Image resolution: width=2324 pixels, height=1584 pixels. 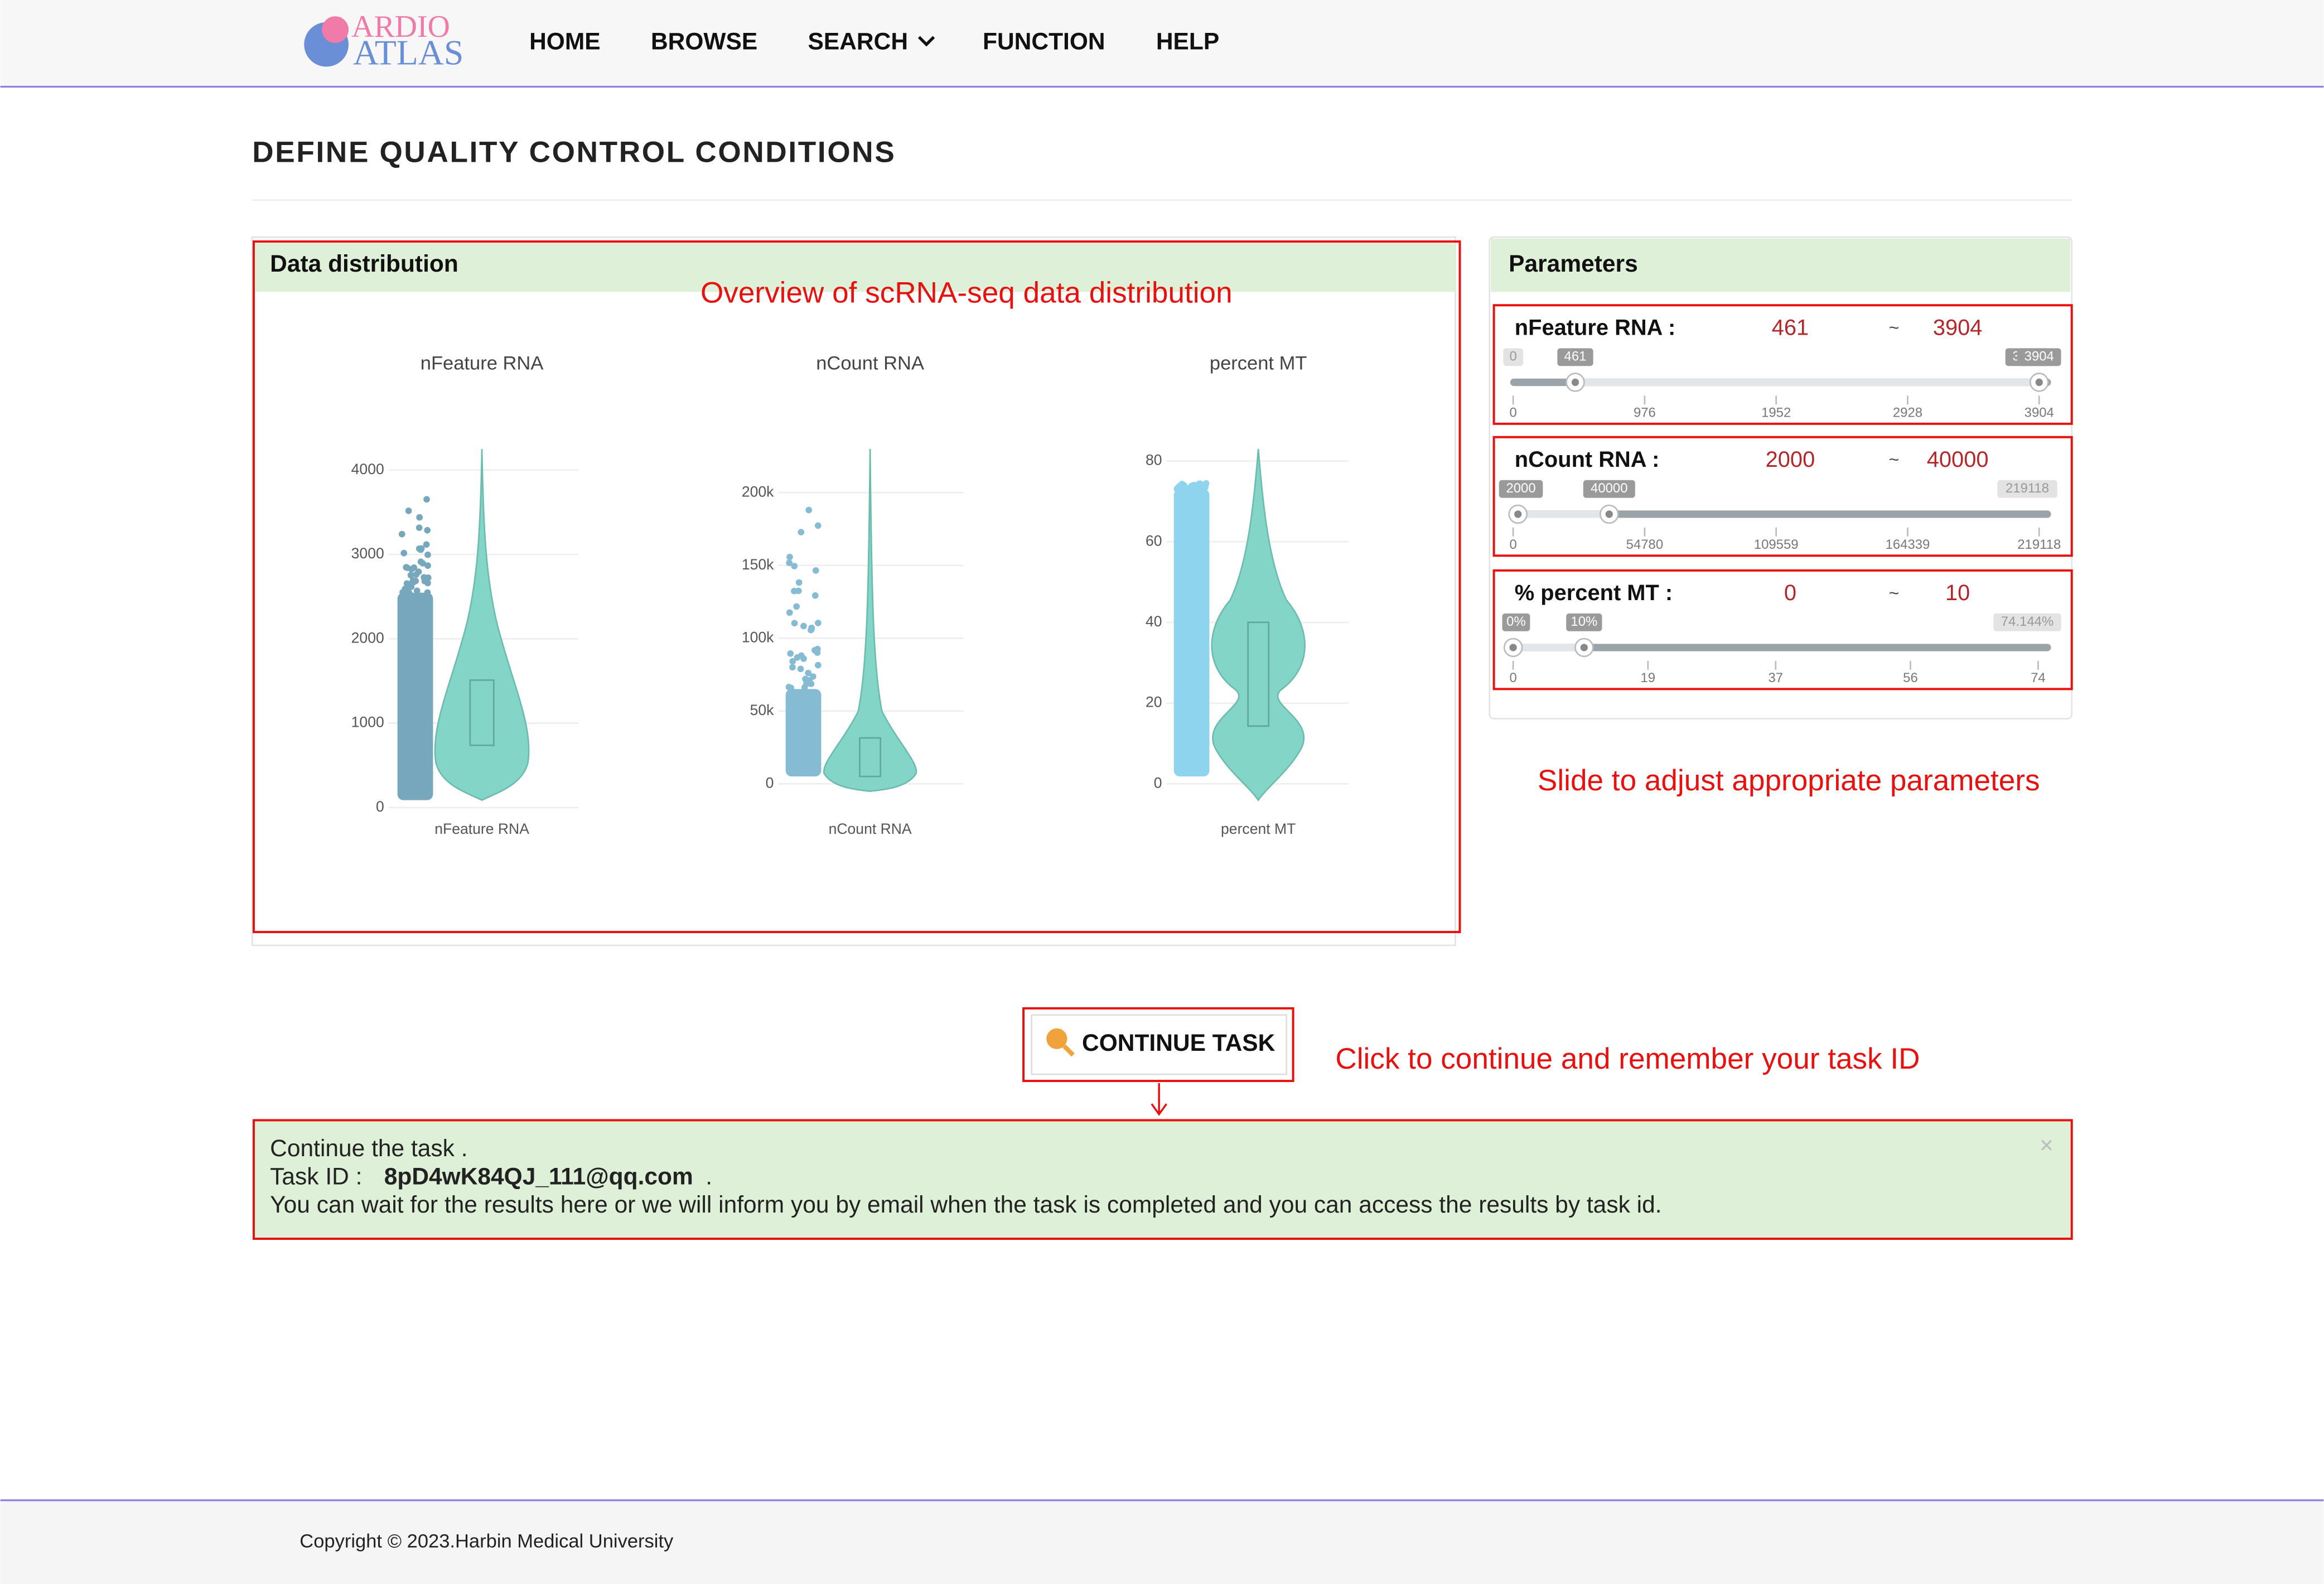 What do you see at coordinates (1044, 42) in the screenshot?
I see `nav-item: FUNCTION` at bounding box center [1044, 42].